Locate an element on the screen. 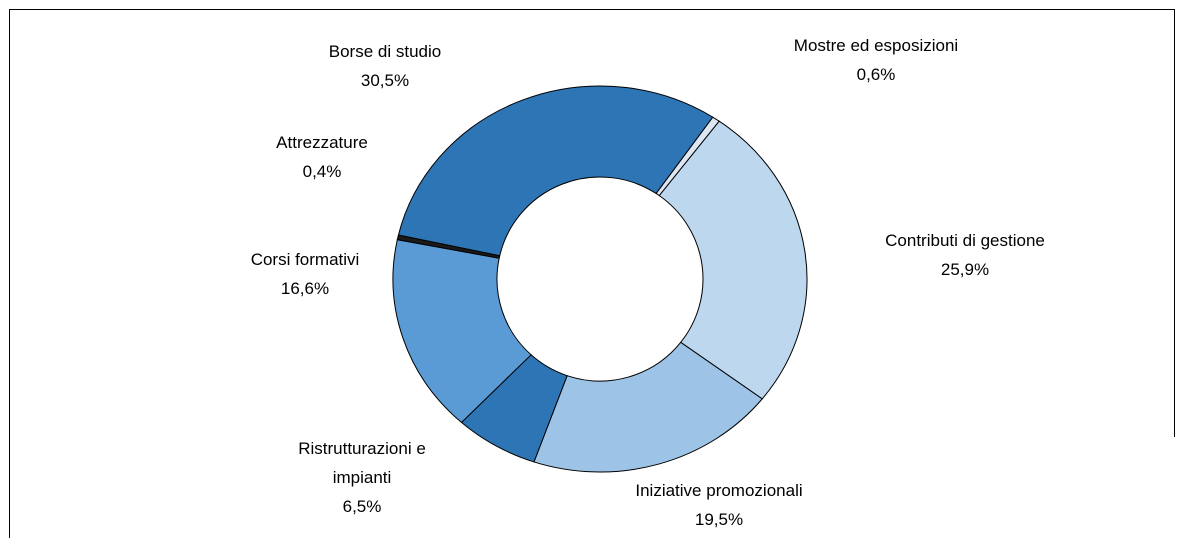  data-label: Borse di studio 30,5% is located at coordinates (385, 66).